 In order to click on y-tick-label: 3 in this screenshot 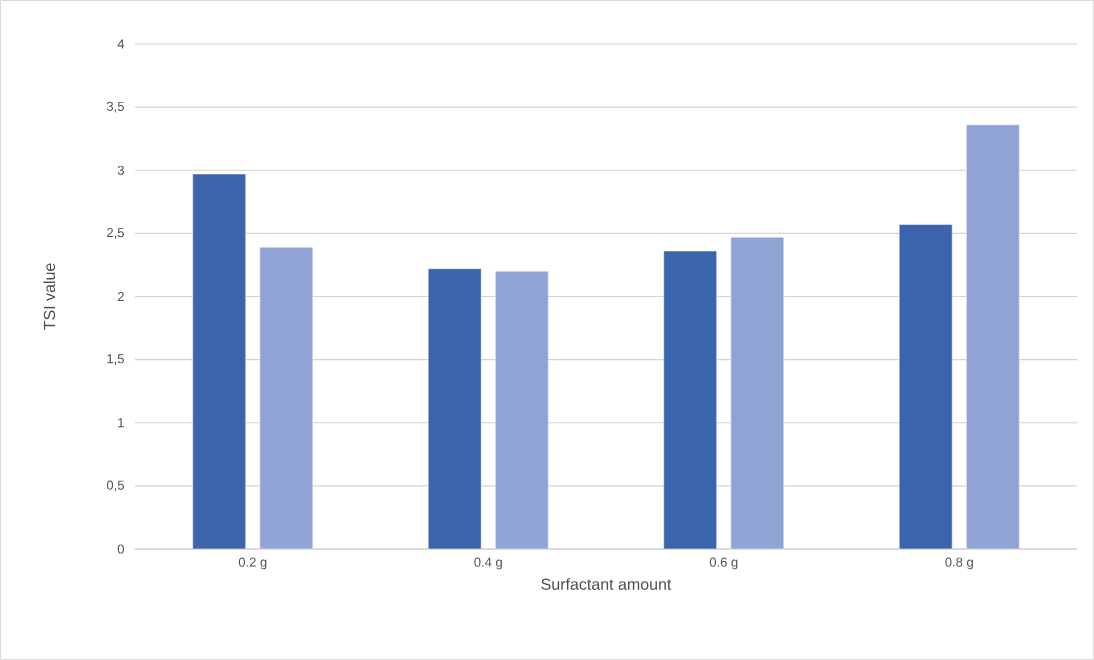, I will do `click(120, 170)`.